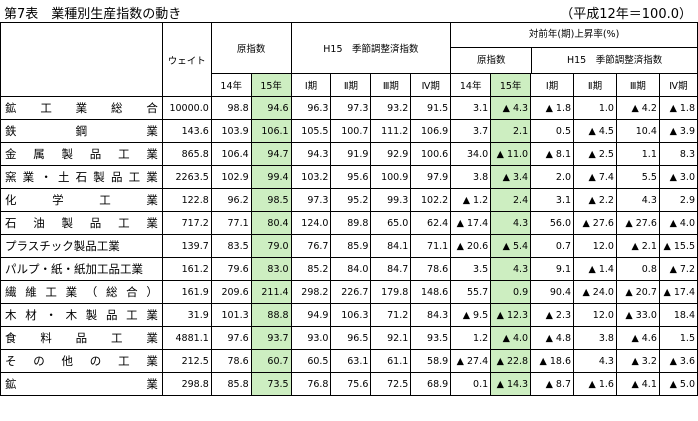 This screenshot has height=421, width=698. What do you see at coordinates (186, 131) in the screenshot?
I see `cell-weight: 143.6` at bounding box center [186, 131].